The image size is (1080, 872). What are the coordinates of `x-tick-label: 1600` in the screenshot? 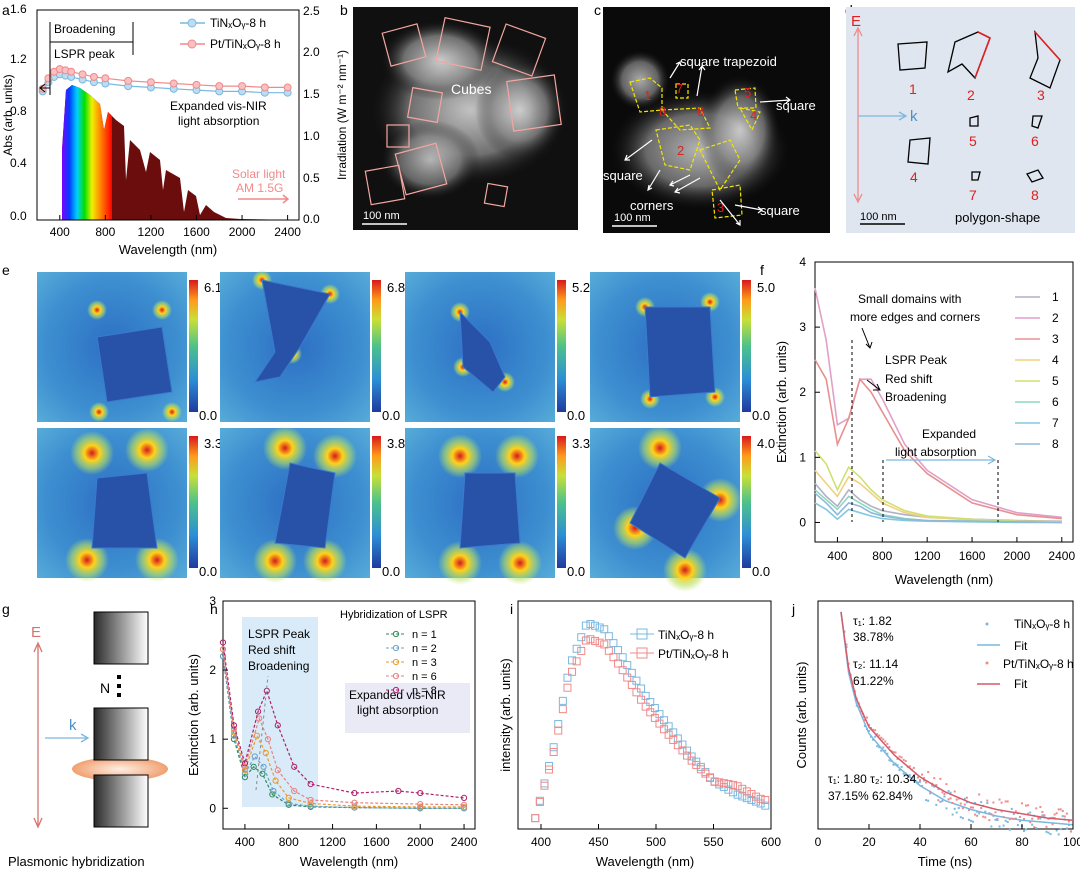 It's located at (376, 842).